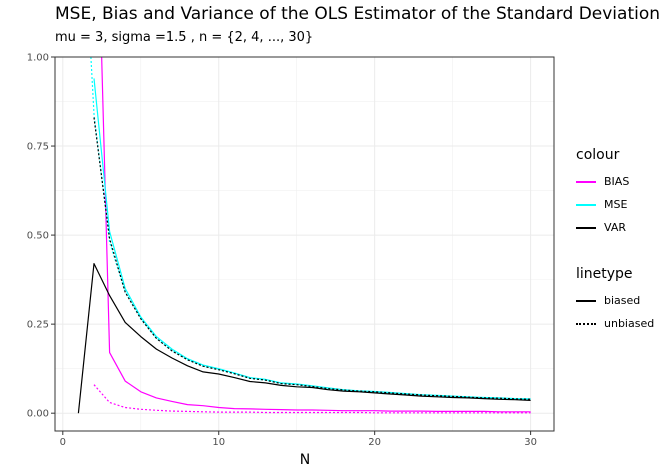 Image resolution: width=672 pixels, height=474 pixels. I want to click on legend-item-unbiased: unbiased, so click(615, 323).